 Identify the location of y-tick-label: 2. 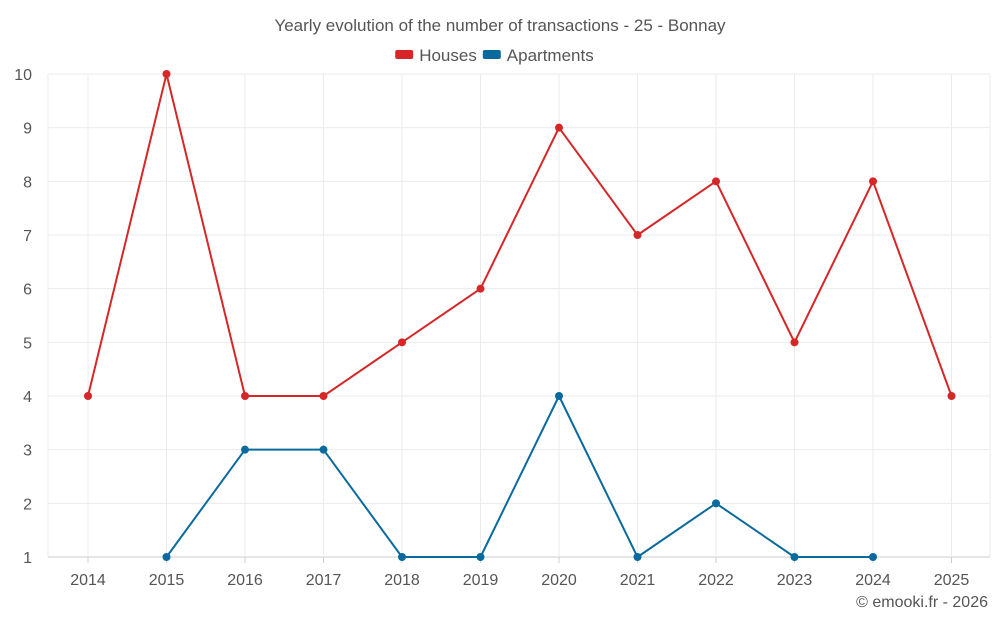
(27, 504).